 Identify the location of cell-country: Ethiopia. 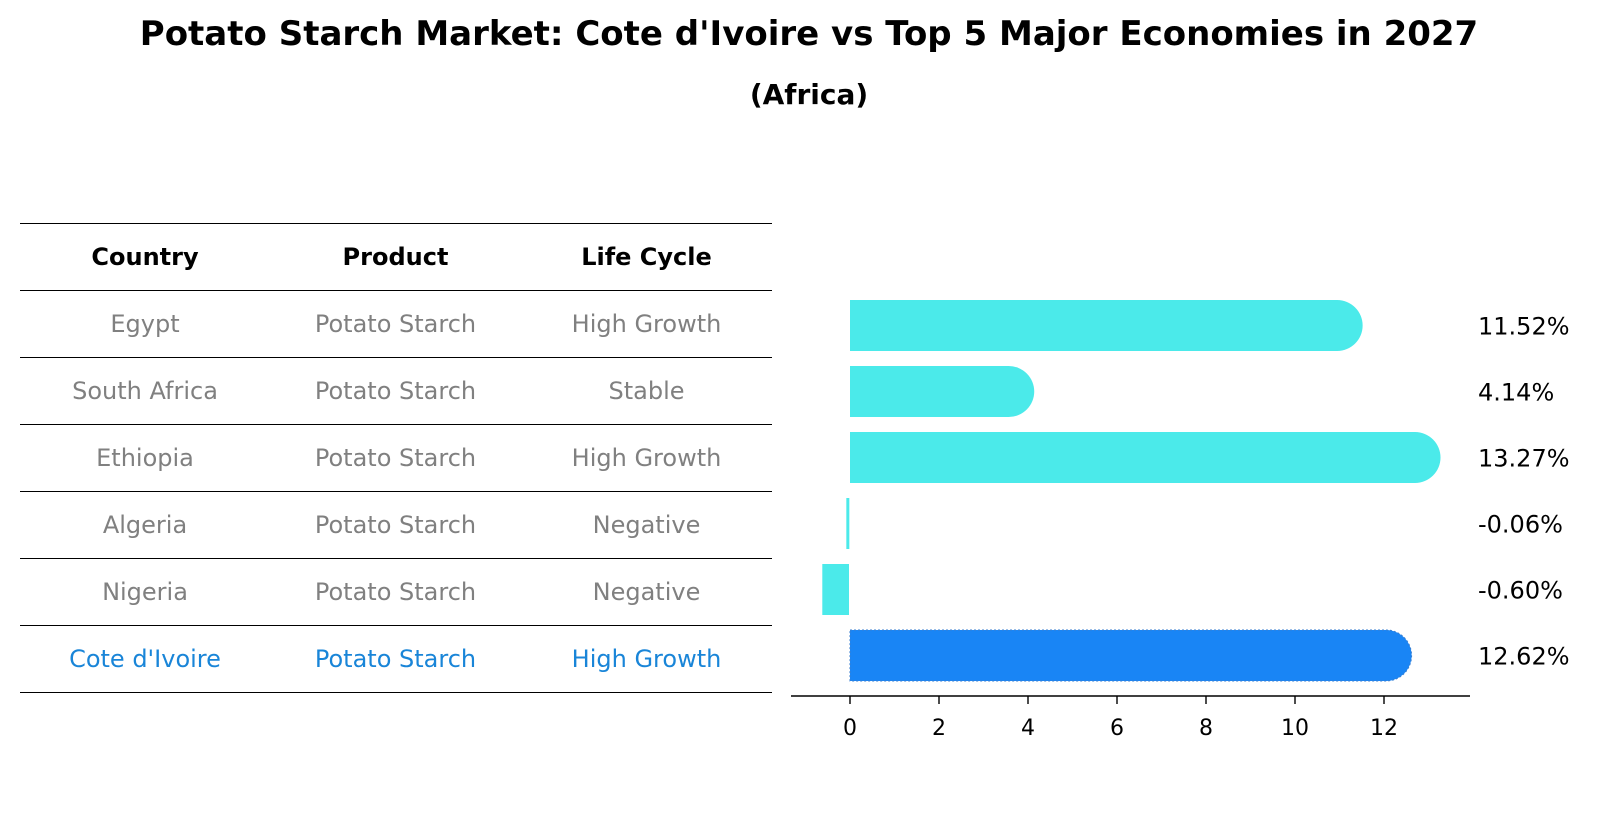
(145, 458).